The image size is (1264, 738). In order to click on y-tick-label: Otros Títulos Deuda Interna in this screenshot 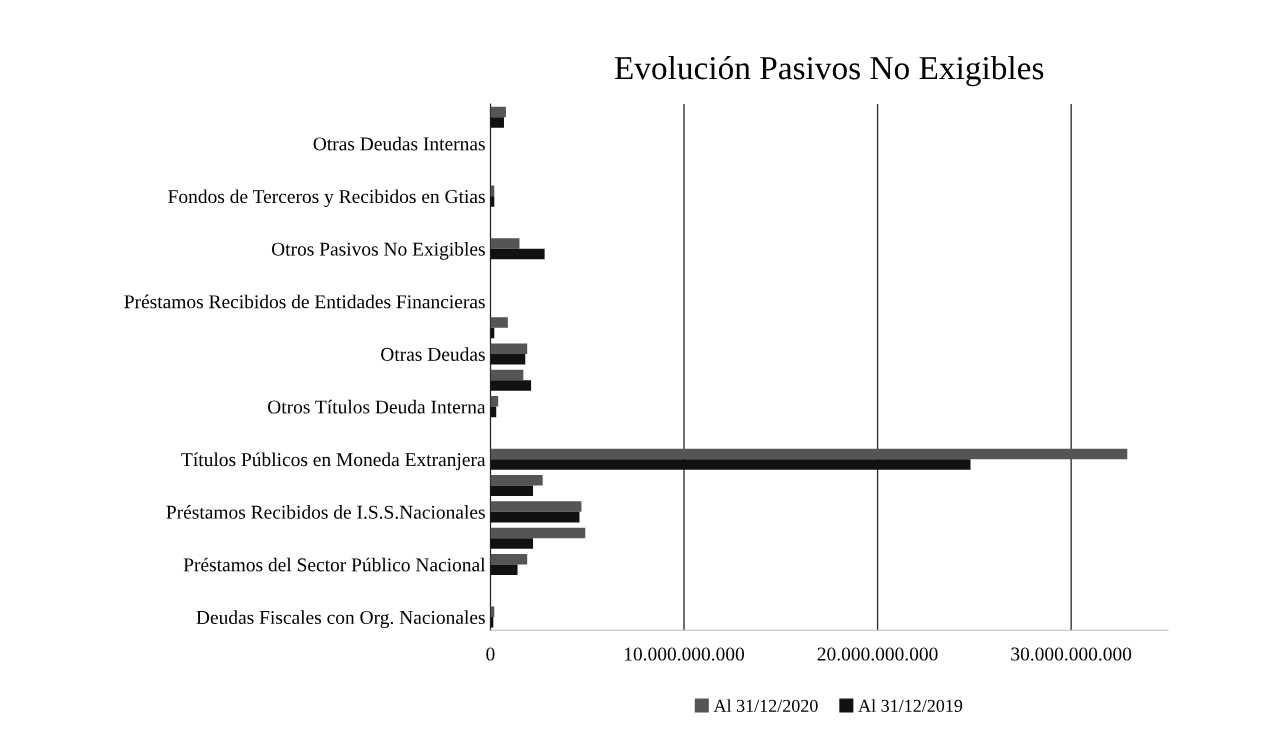, I will do `click(377, 406)`.